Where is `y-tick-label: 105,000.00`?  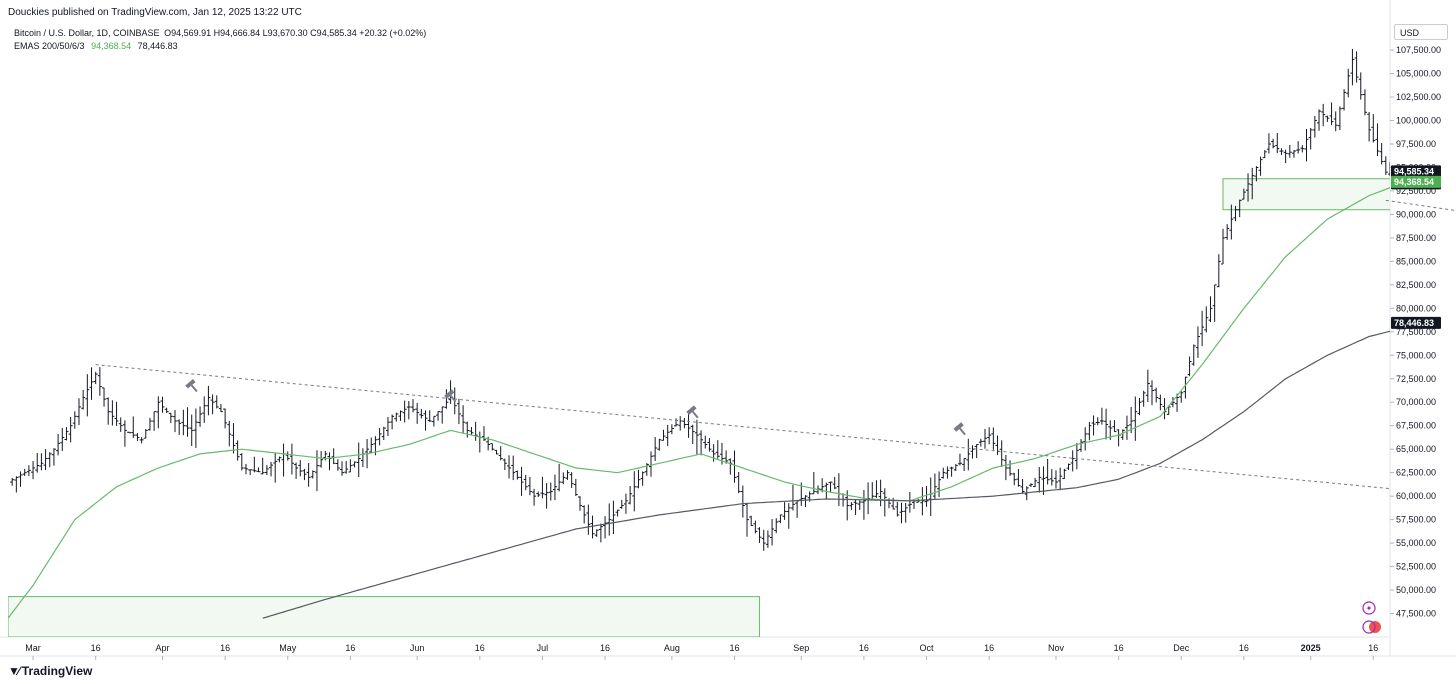 y-tick-label: 105,000.00 is located at coordinates (1418, 74).